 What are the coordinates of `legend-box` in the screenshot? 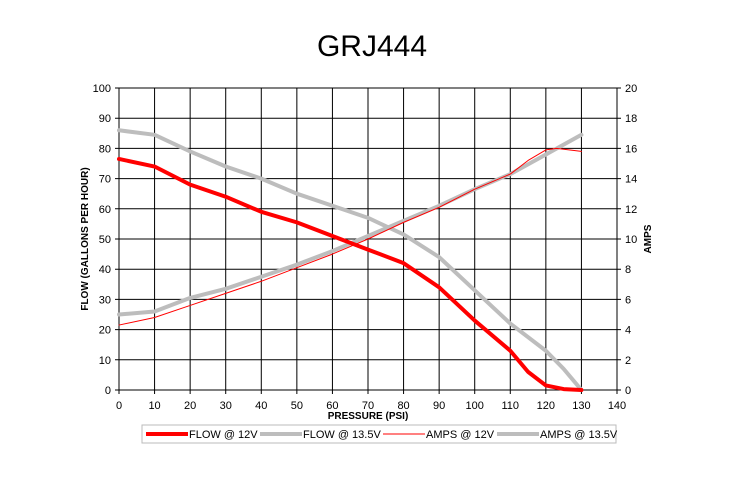 It's located at (379, 434).